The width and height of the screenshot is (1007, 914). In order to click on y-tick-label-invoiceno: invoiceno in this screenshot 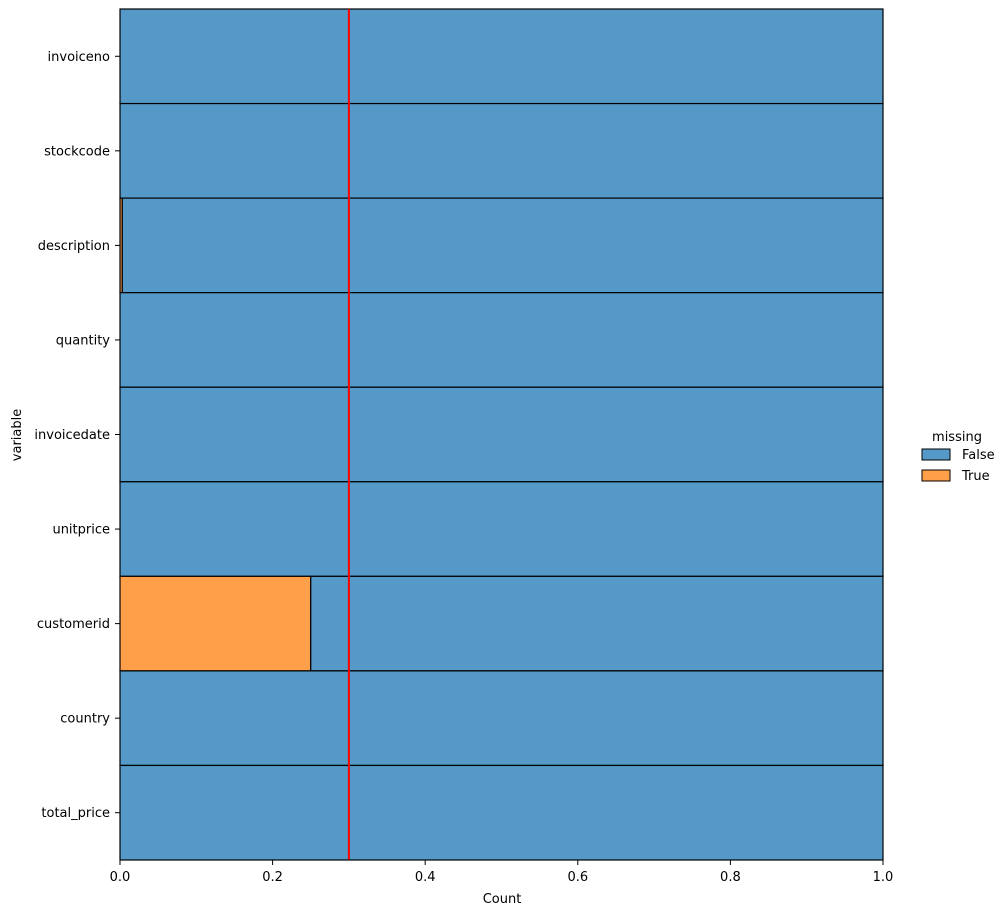, I will do `click(79, 57)`.